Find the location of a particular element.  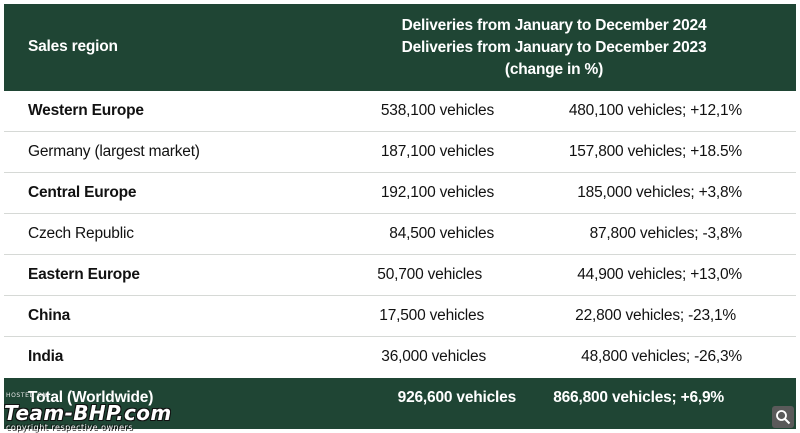

zoom-button is located at coordinates (783, 417).